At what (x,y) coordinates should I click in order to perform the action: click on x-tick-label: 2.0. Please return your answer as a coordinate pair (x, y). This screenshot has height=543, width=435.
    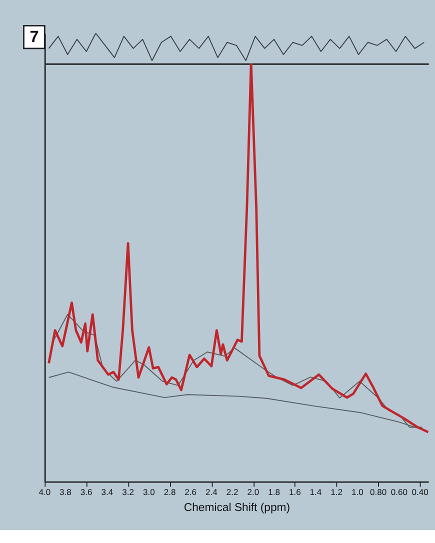
    Looking at the image, I should click on (253, 491).